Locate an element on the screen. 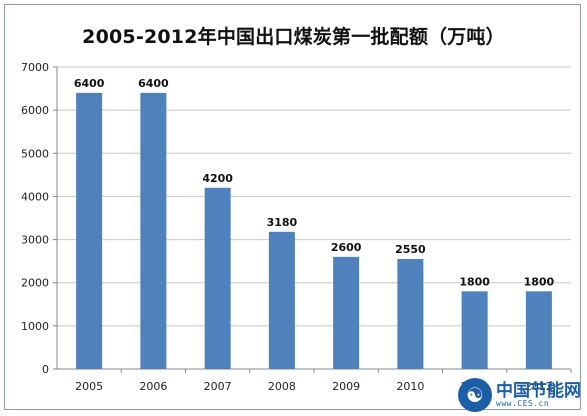 This screenshot has height=416, width=587. y-tick-label: 6000 is located at coordinates (35, 110).